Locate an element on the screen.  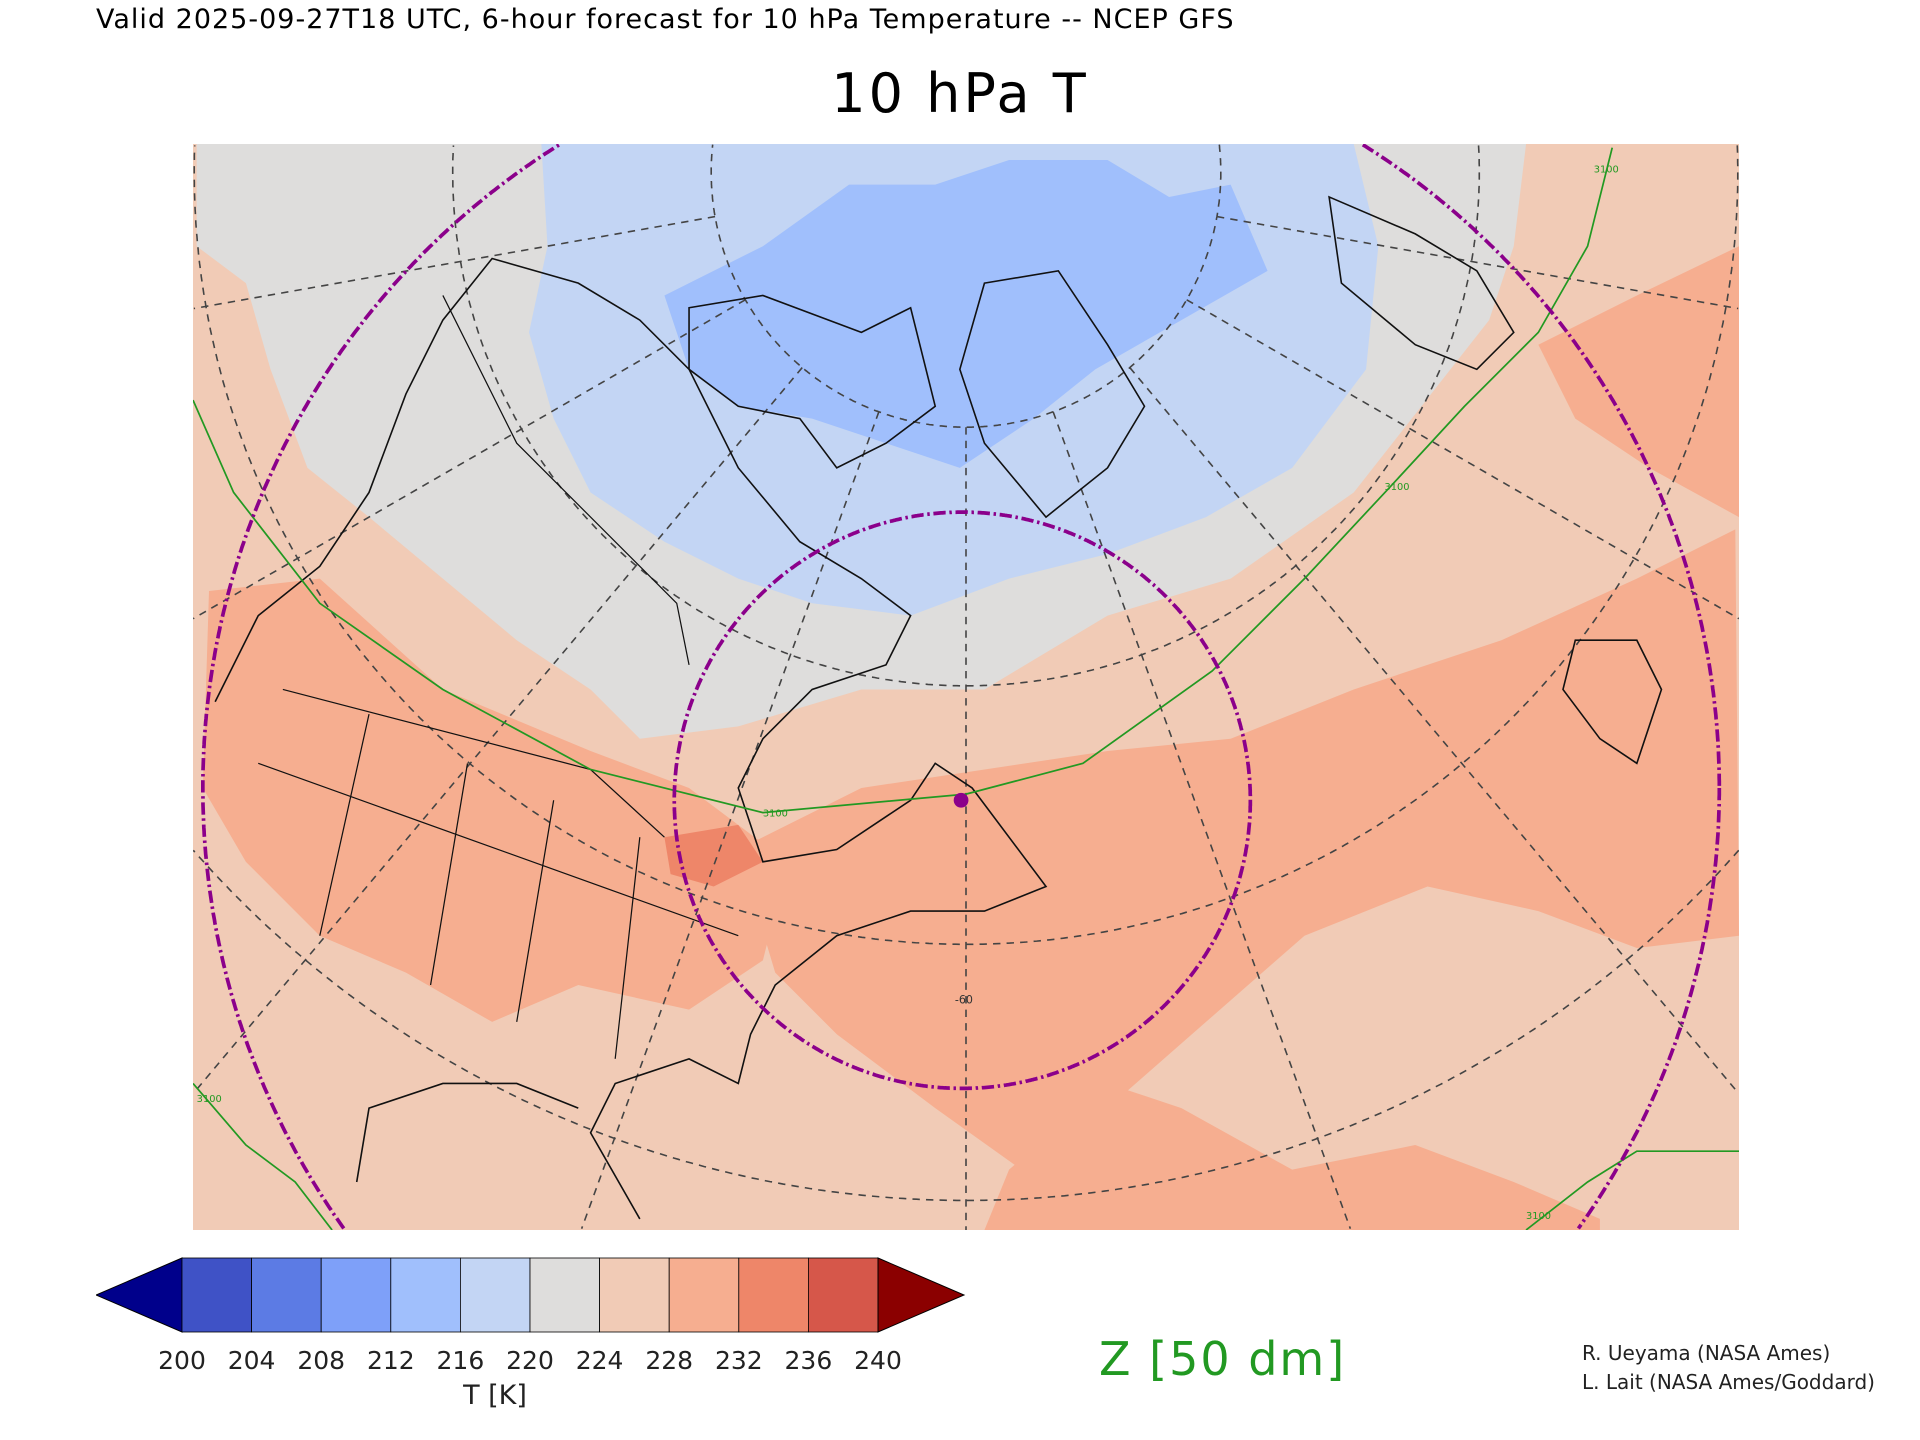
colorbar is located at coordinates (531, 1295).